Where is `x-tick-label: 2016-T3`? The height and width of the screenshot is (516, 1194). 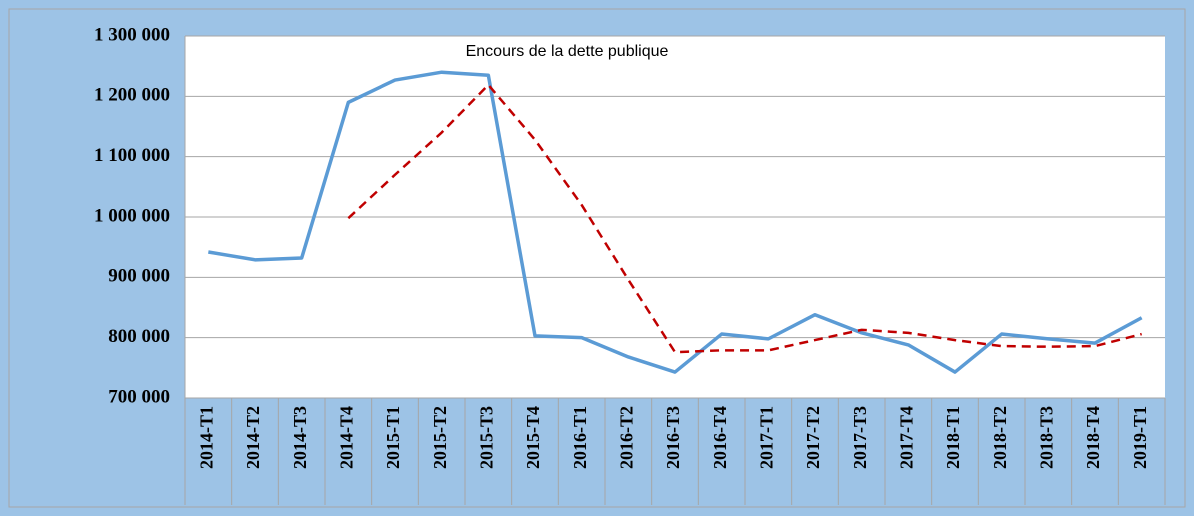
x-tick-label: 2016-T3 is located at coordinates (673, 437).